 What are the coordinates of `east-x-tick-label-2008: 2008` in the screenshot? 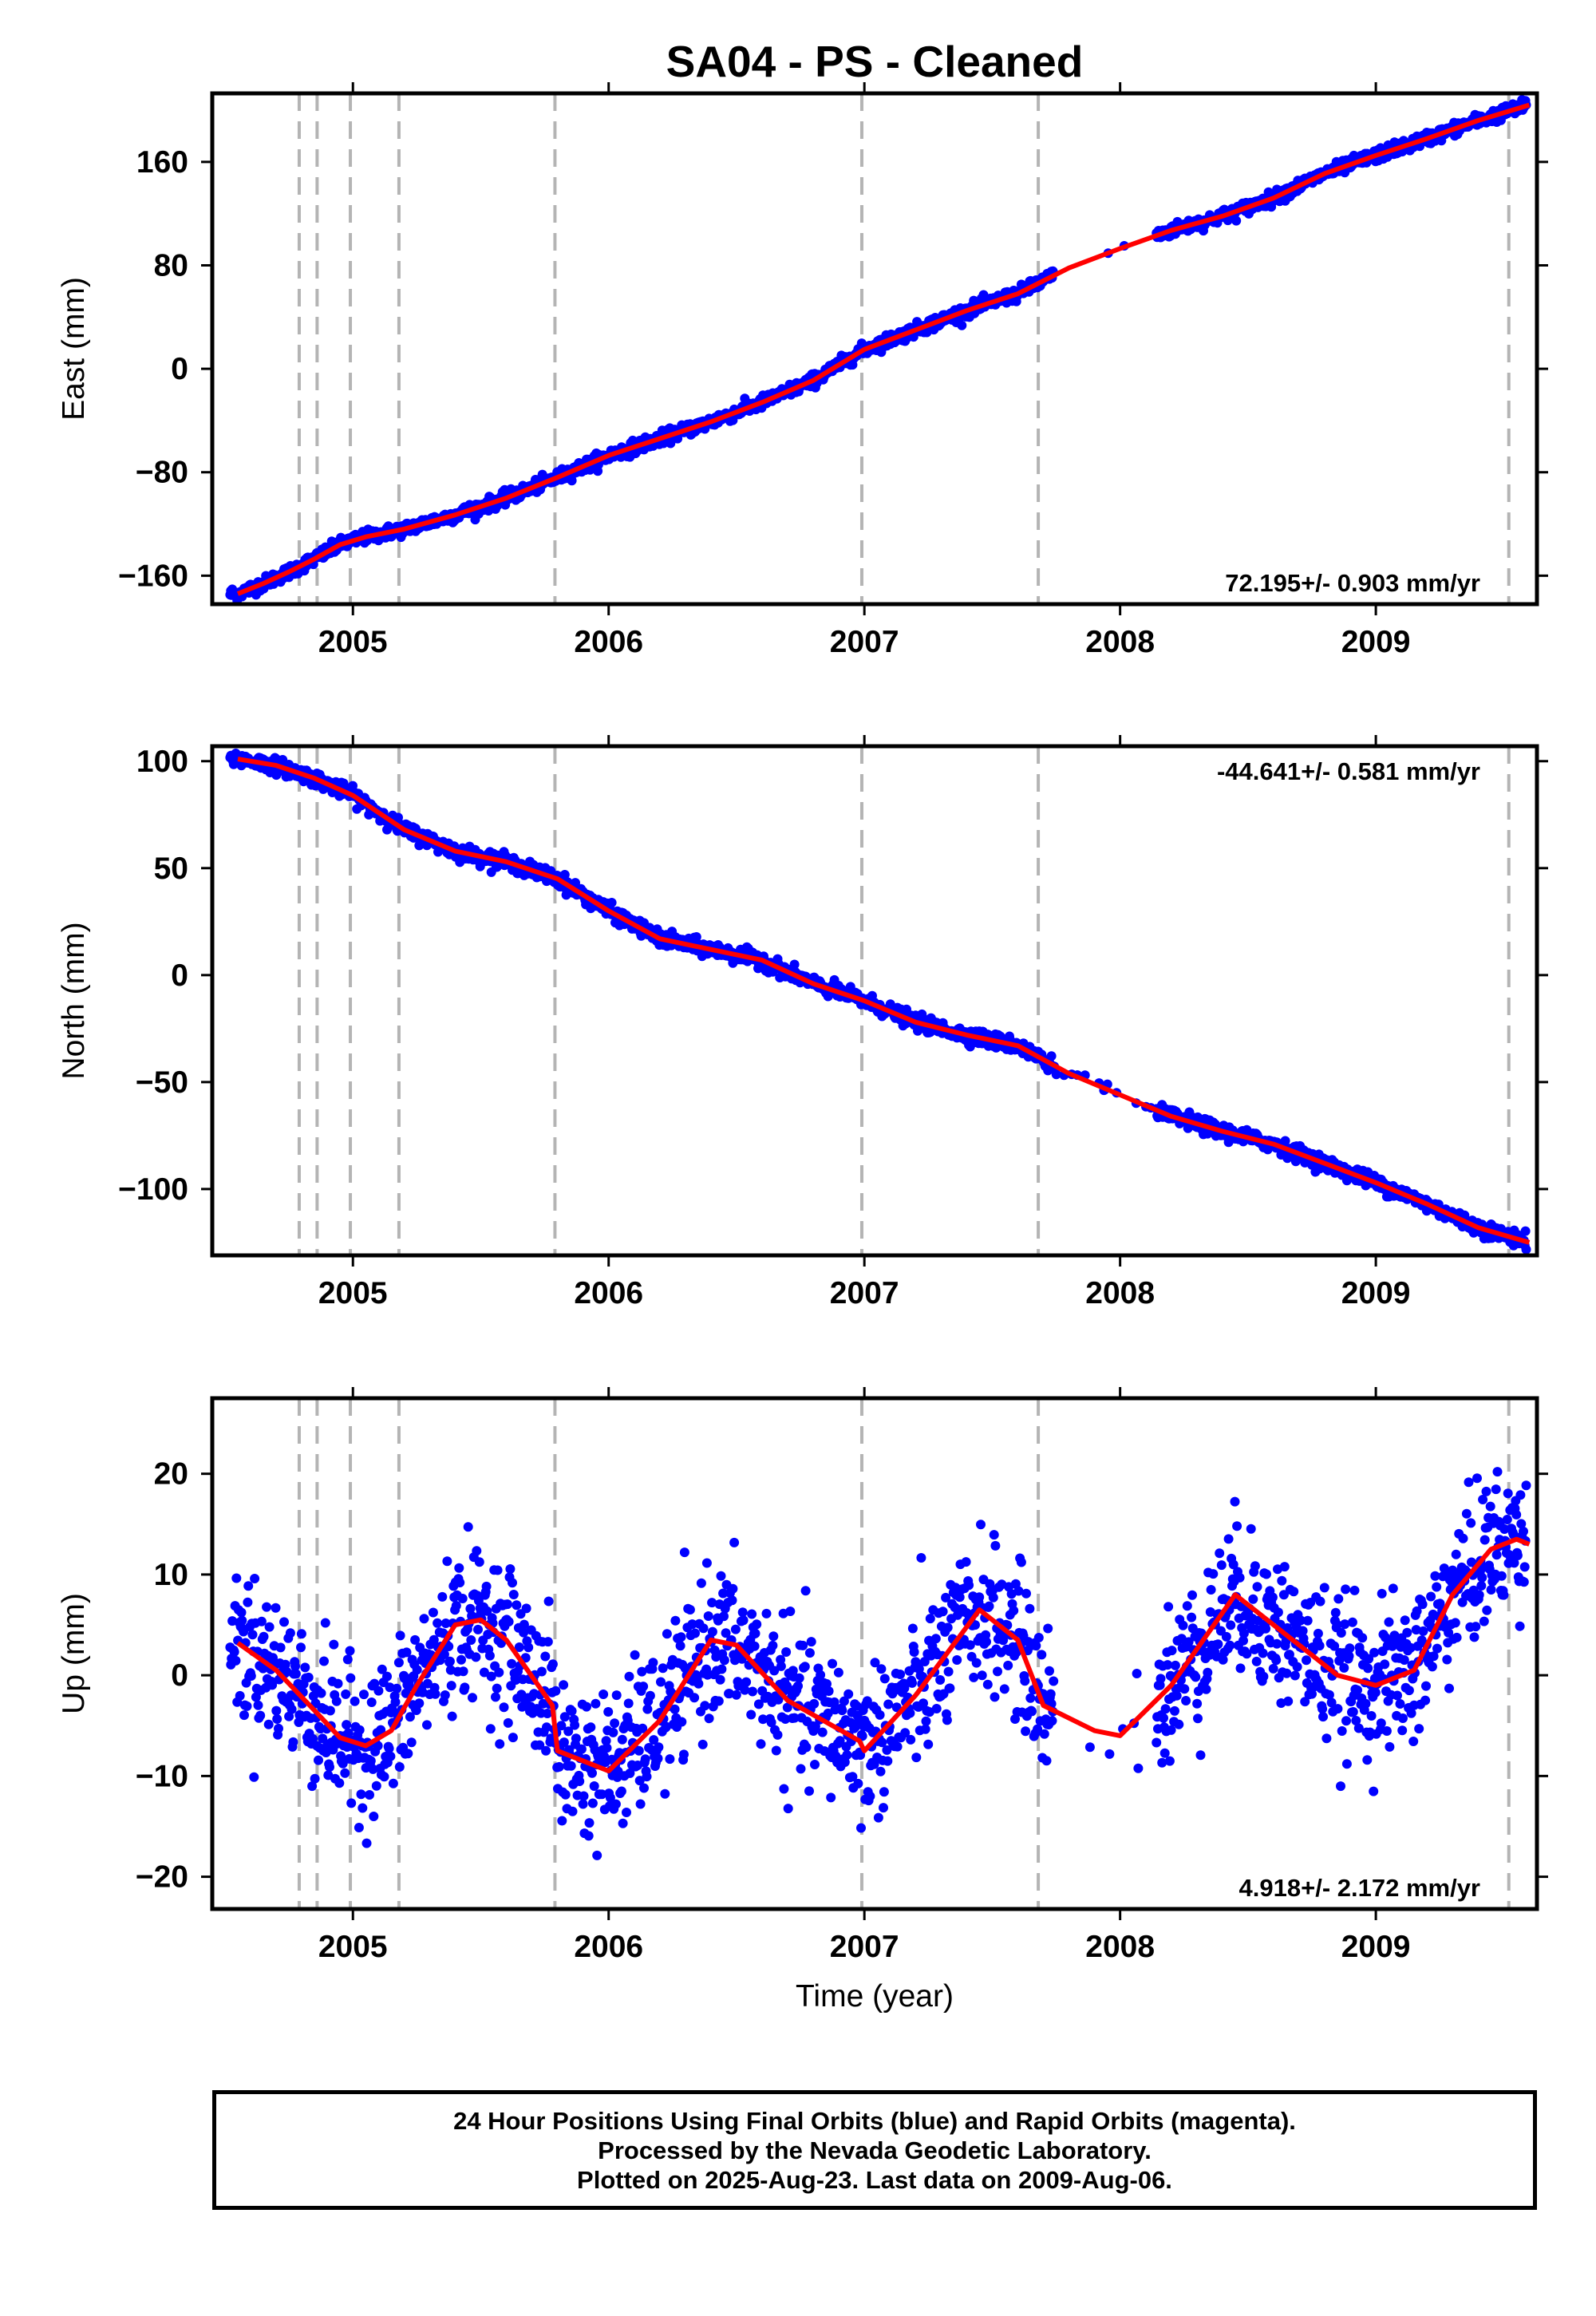 It's located at (1120, 642).